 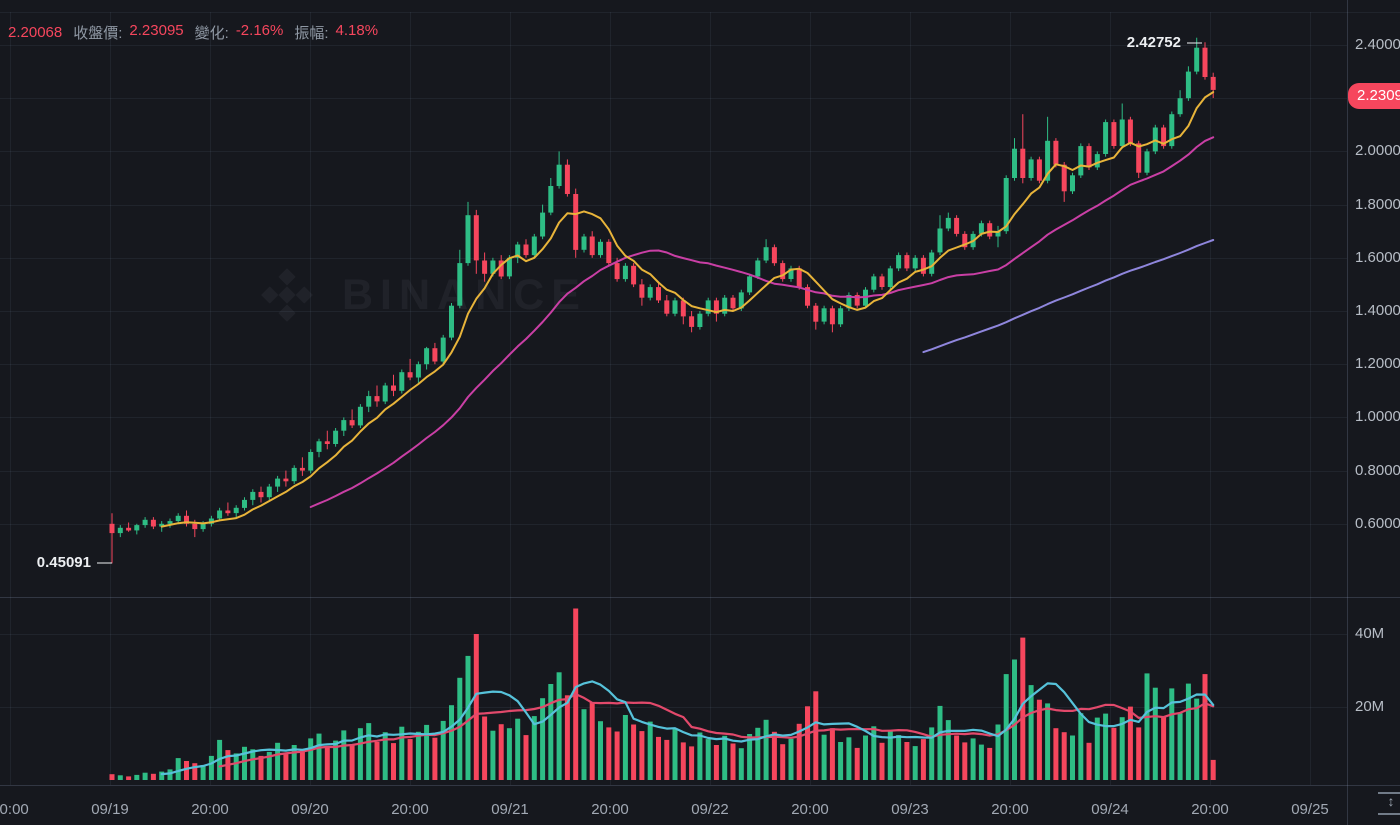 I want to click on pointer-dash: —, so click(x=104, y=562).